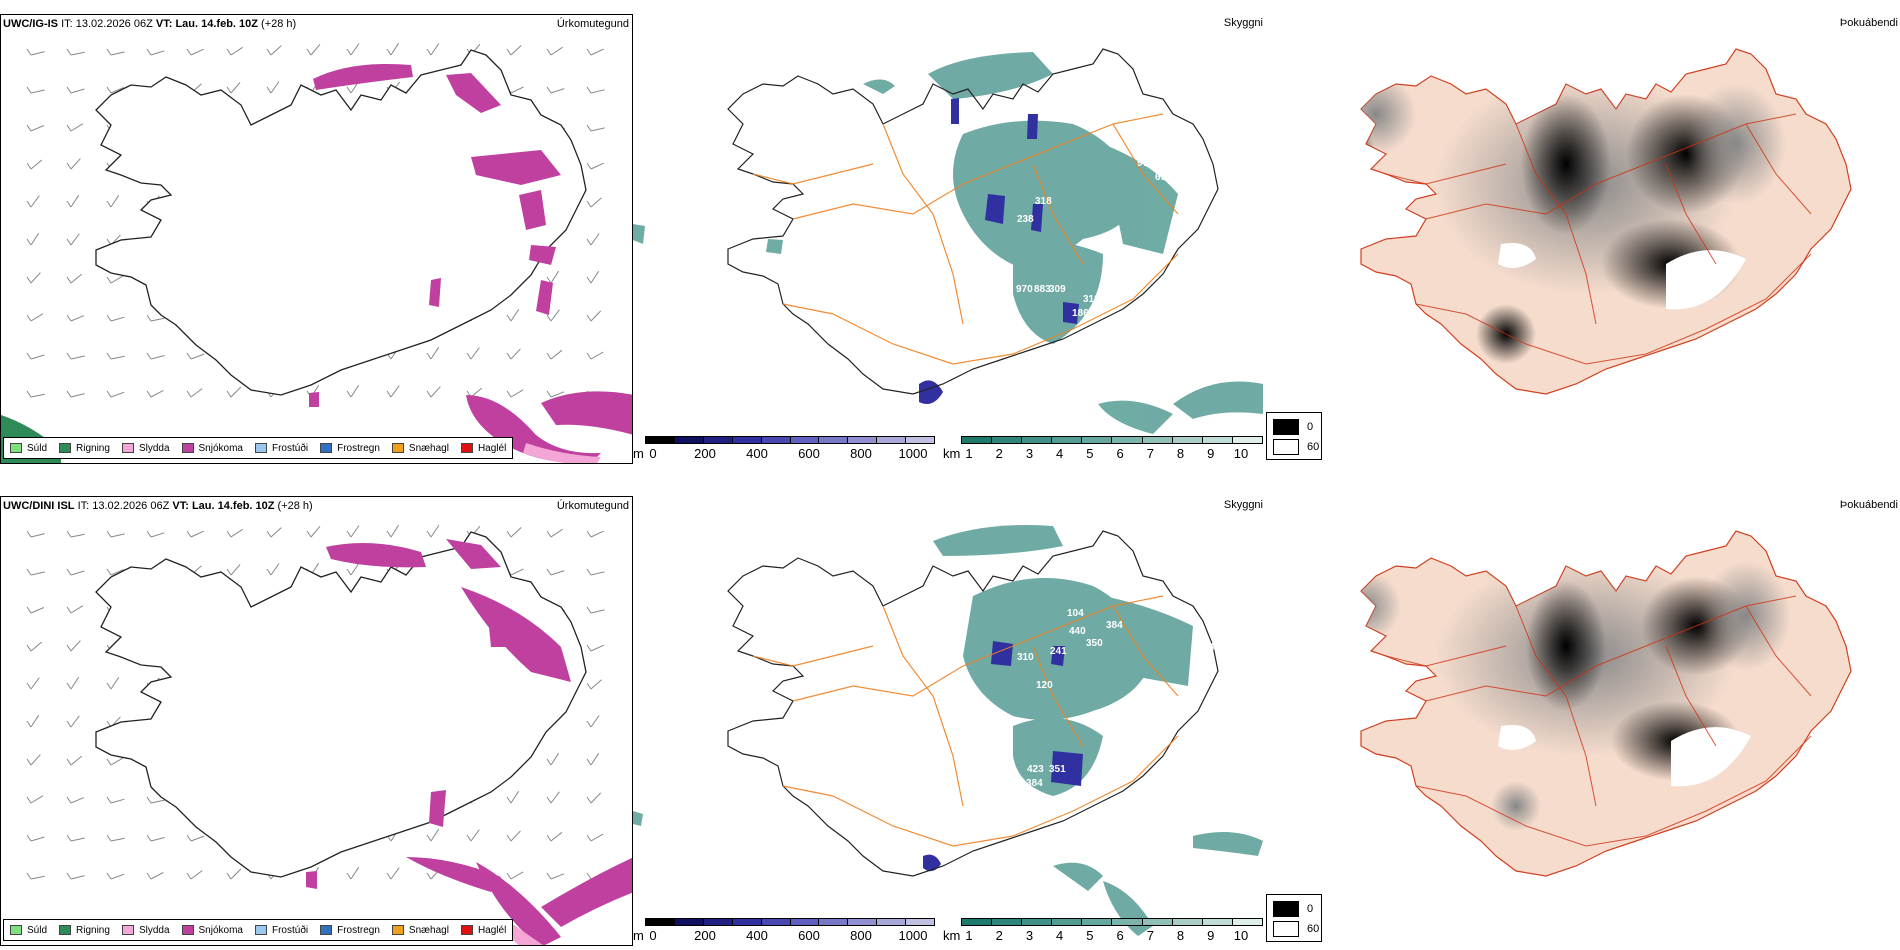 The width and height of the screenshot is (1900, 950). Describe the element at coordinates (1573, 219) in the screenshot. I see `fog-shading` at that location.